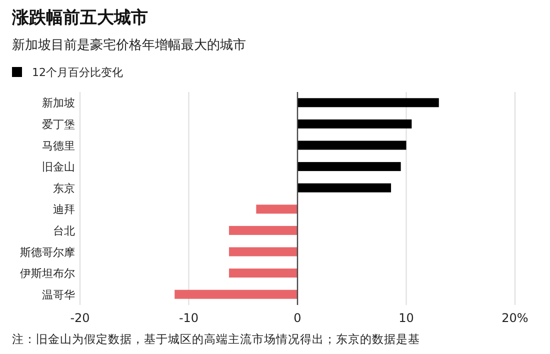 The image size is (550, 354). I want to click on x-tick-label: -10, so click(188, 318).